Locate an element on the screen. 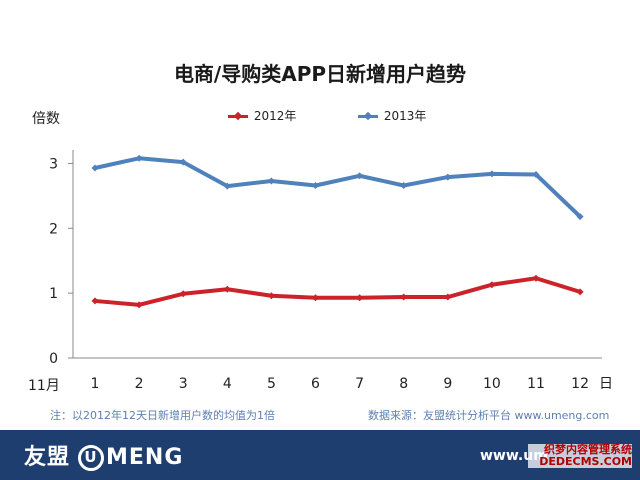  chart-title: 电商/导购类APP日新增用户趋势 is located at coordinates (320, 74).